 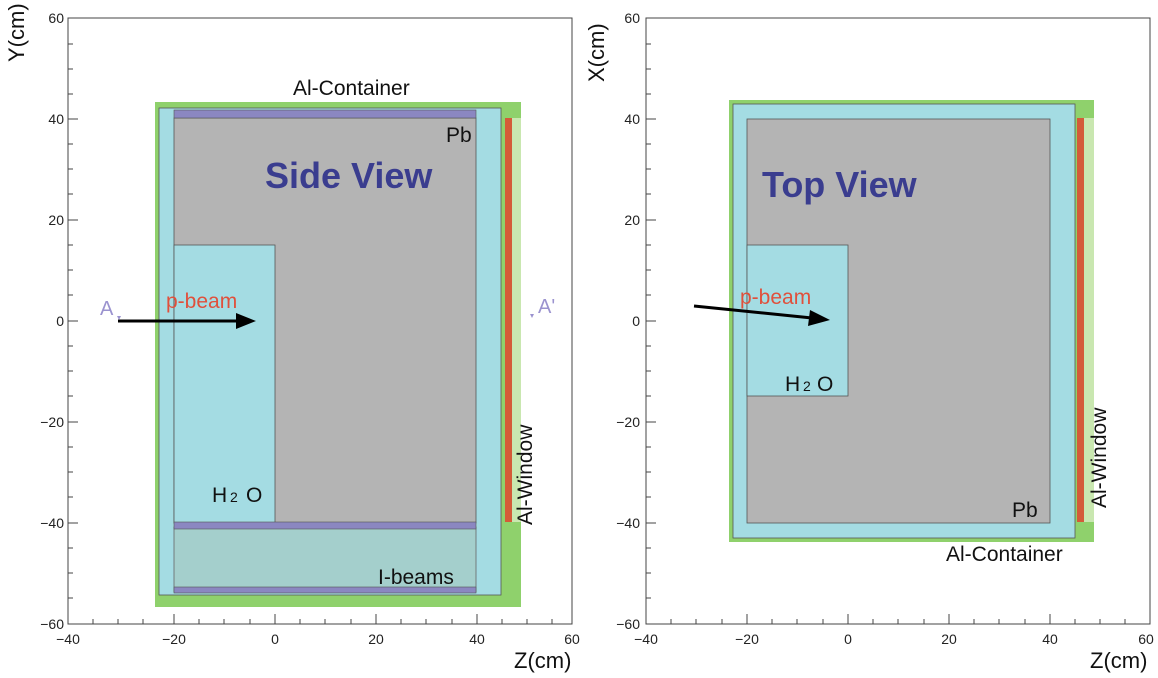 What do you see at coordinates (636, 321) in the screenshot?
I see `top-ytick-label: 0` at bounding box center [636, 321].